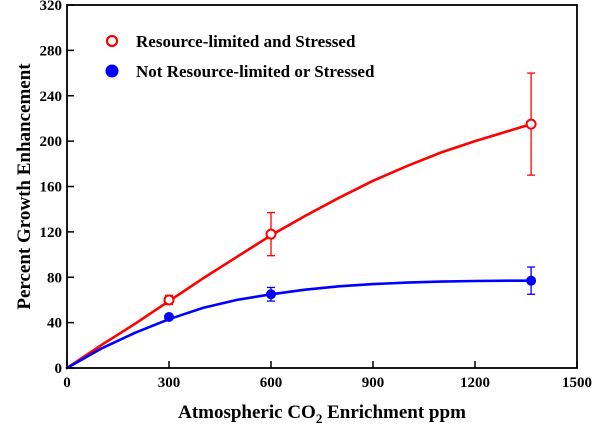 The width and height of the screenshot is (616, 434). What do you see at coordinates (577, 383) in the screenshot?
I see `x-tick-label: 1500` at bounding box center [577, 383].